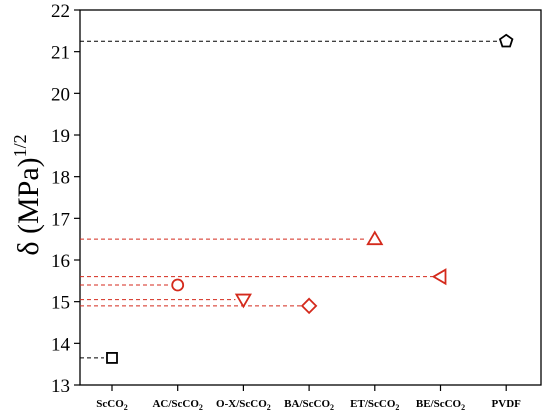 This screenshot has height=419, width=550. I want to click on data-point-square, so click(112, 358).